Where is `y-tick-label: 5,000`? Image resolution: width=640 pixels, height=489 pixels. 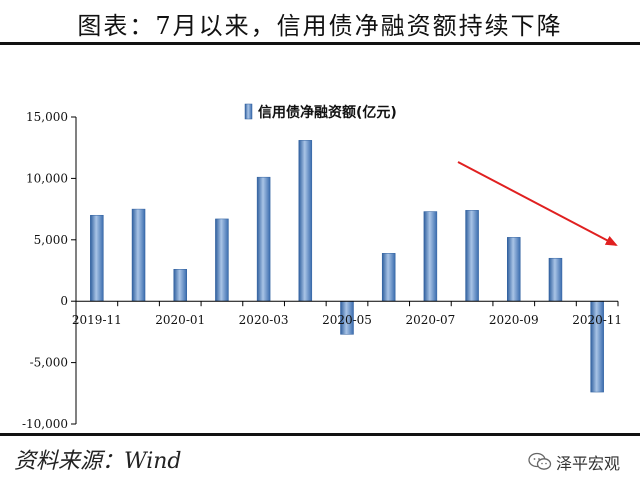 y-tick-label: 5,000 is located at coordinates (51, 240).